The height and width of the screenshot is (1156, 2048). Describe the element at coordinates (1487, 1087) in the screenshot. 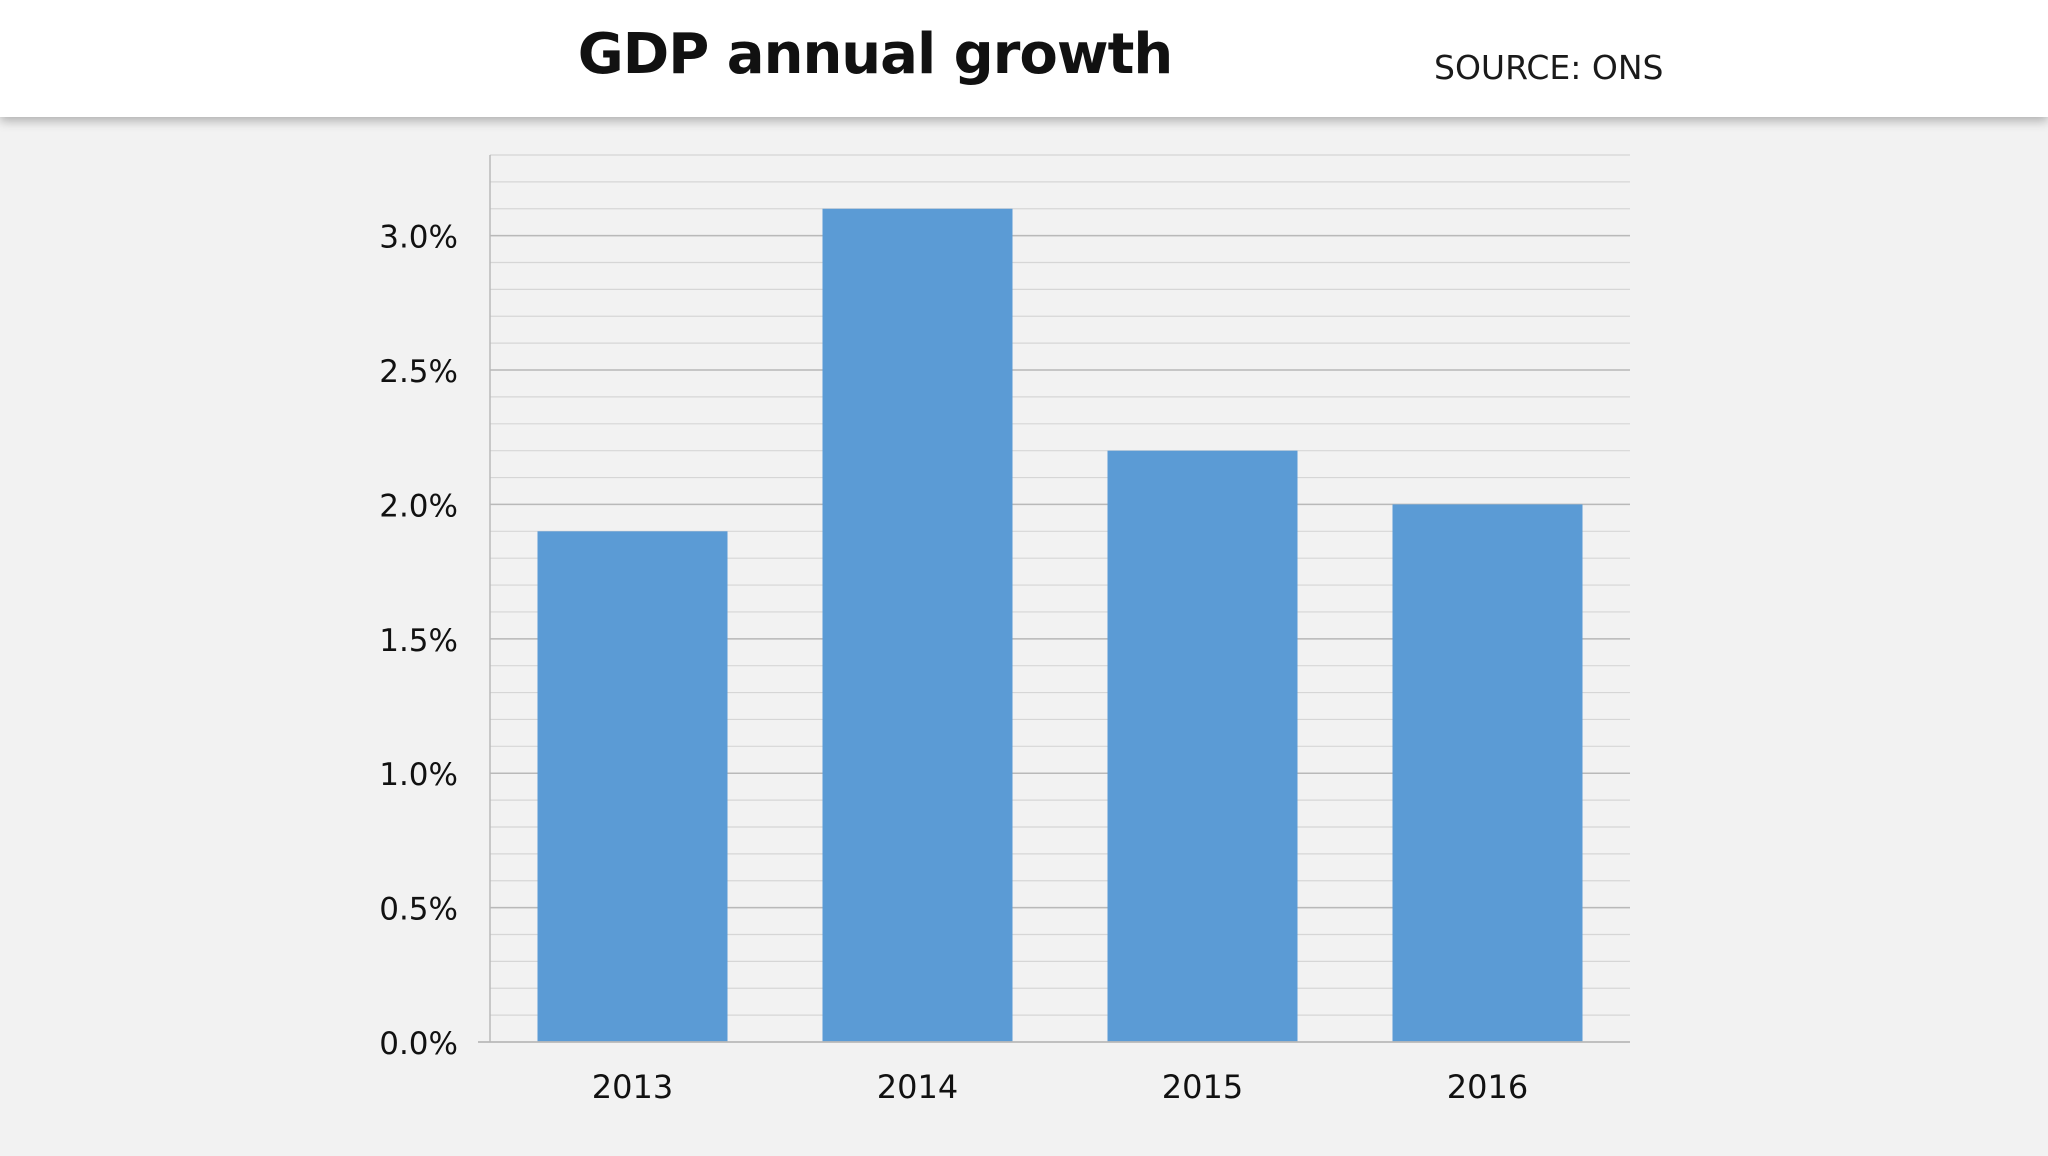

I see `x-tick-label: 2016` at that location.